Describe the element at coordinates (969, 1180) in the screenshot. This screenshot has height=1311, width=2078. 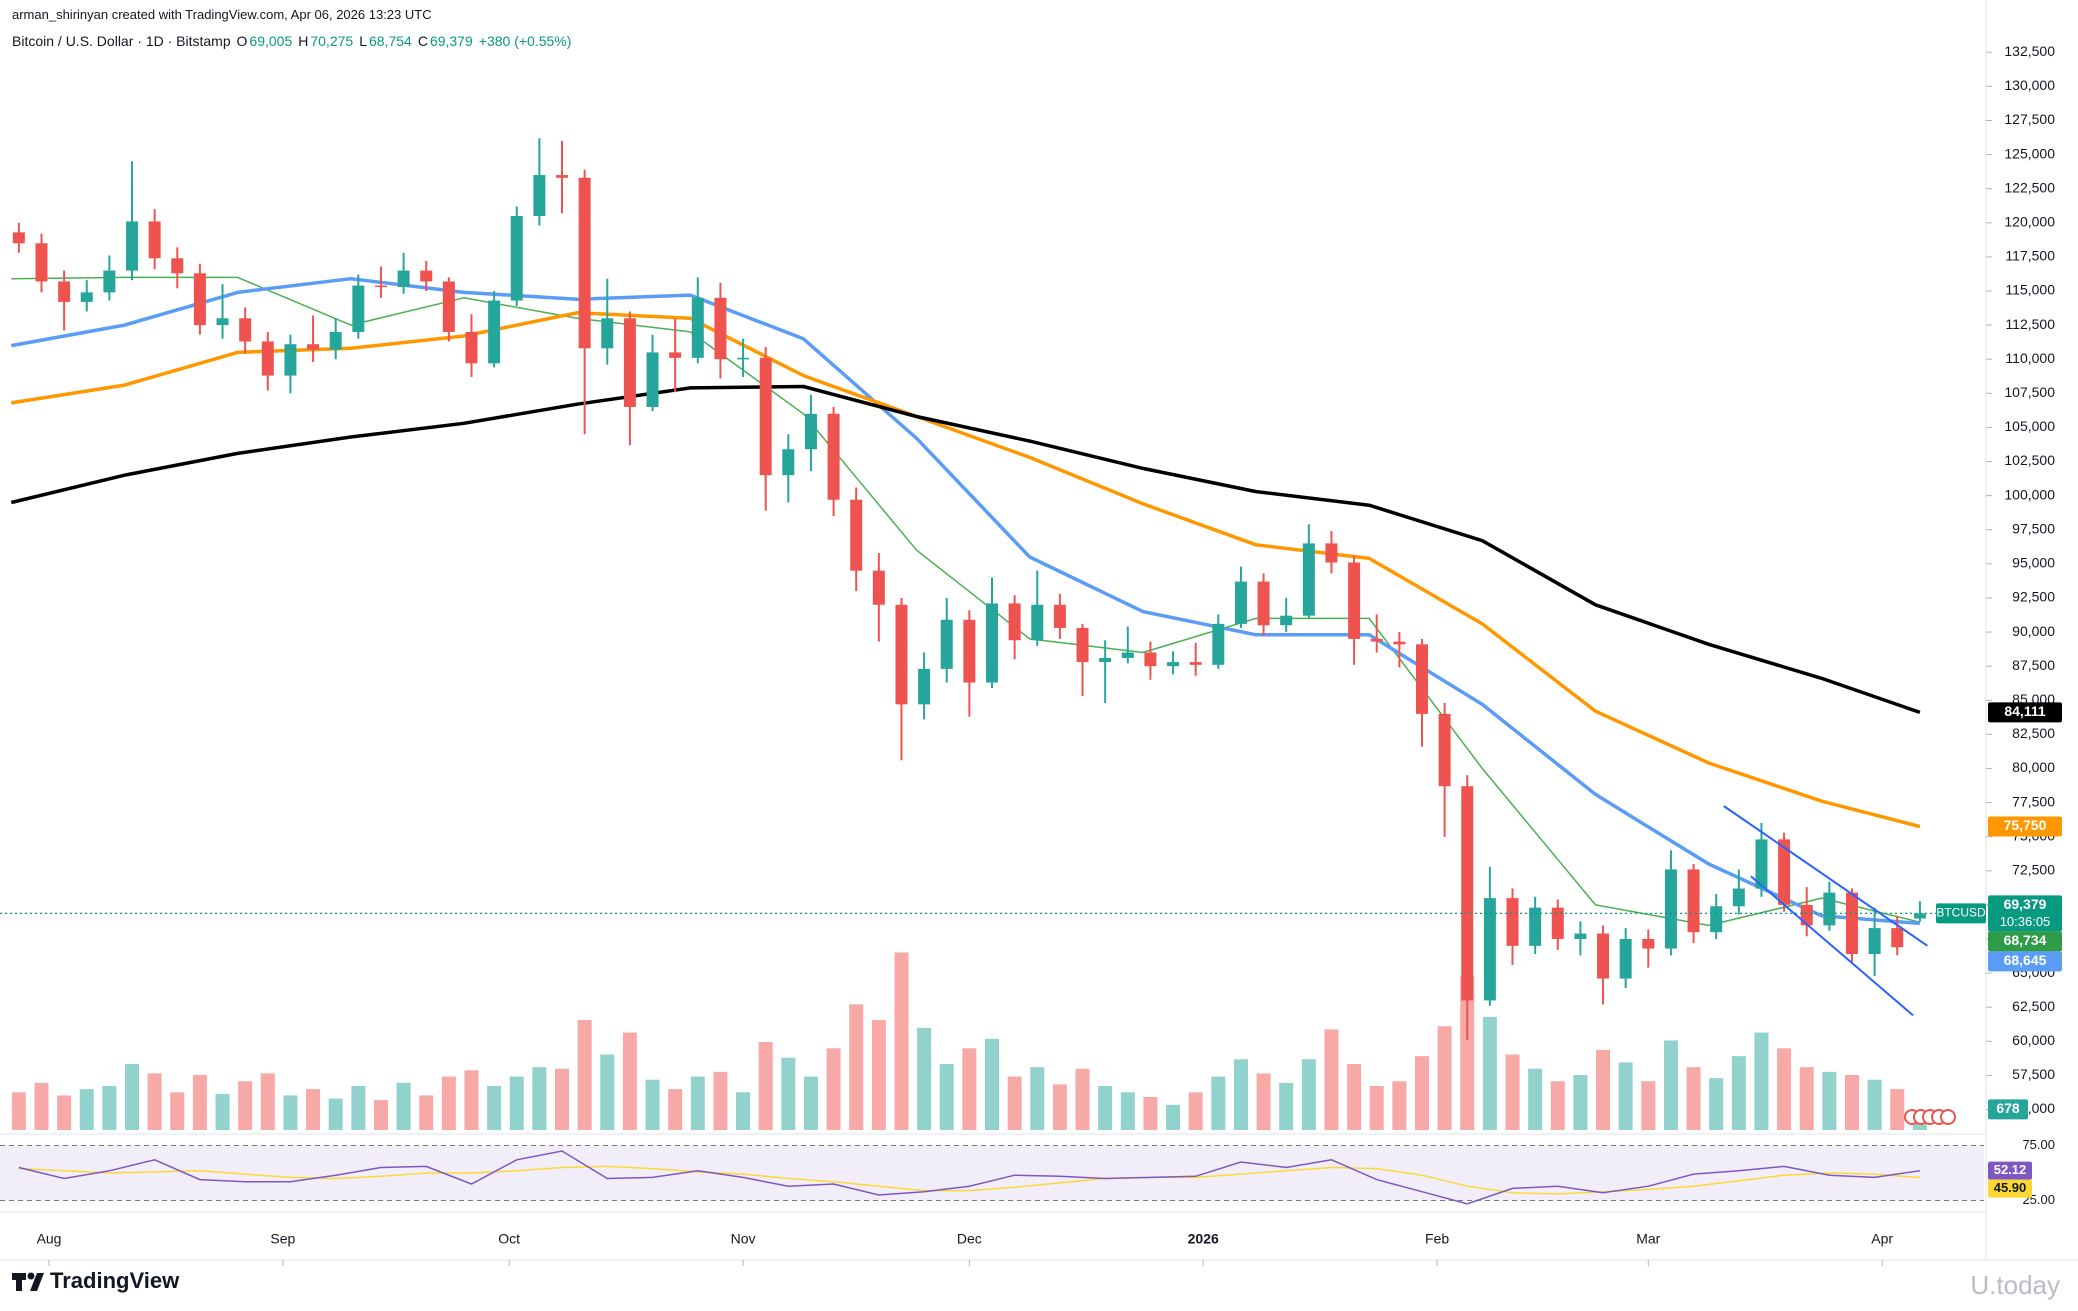
I see `rsi-ma-line` at that location.